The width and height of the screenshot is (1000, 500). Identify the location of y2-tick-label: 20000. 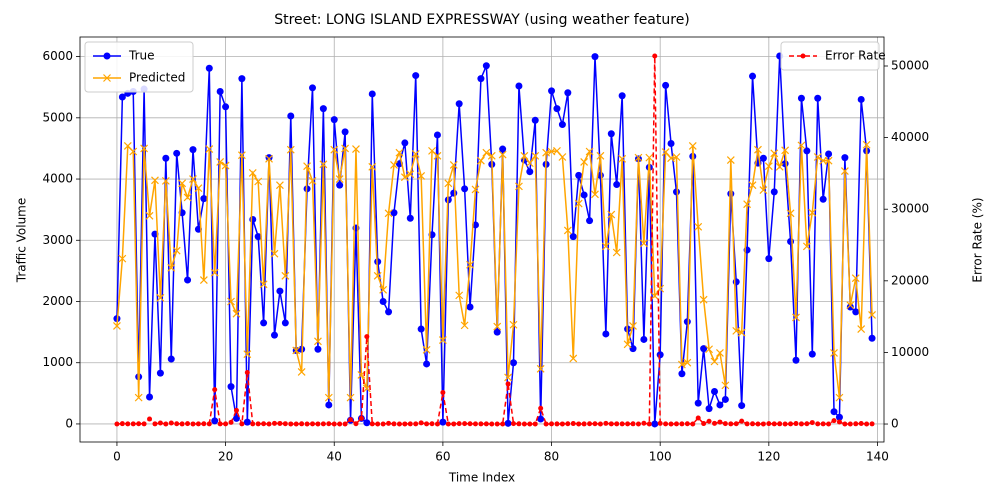
(910, 280).